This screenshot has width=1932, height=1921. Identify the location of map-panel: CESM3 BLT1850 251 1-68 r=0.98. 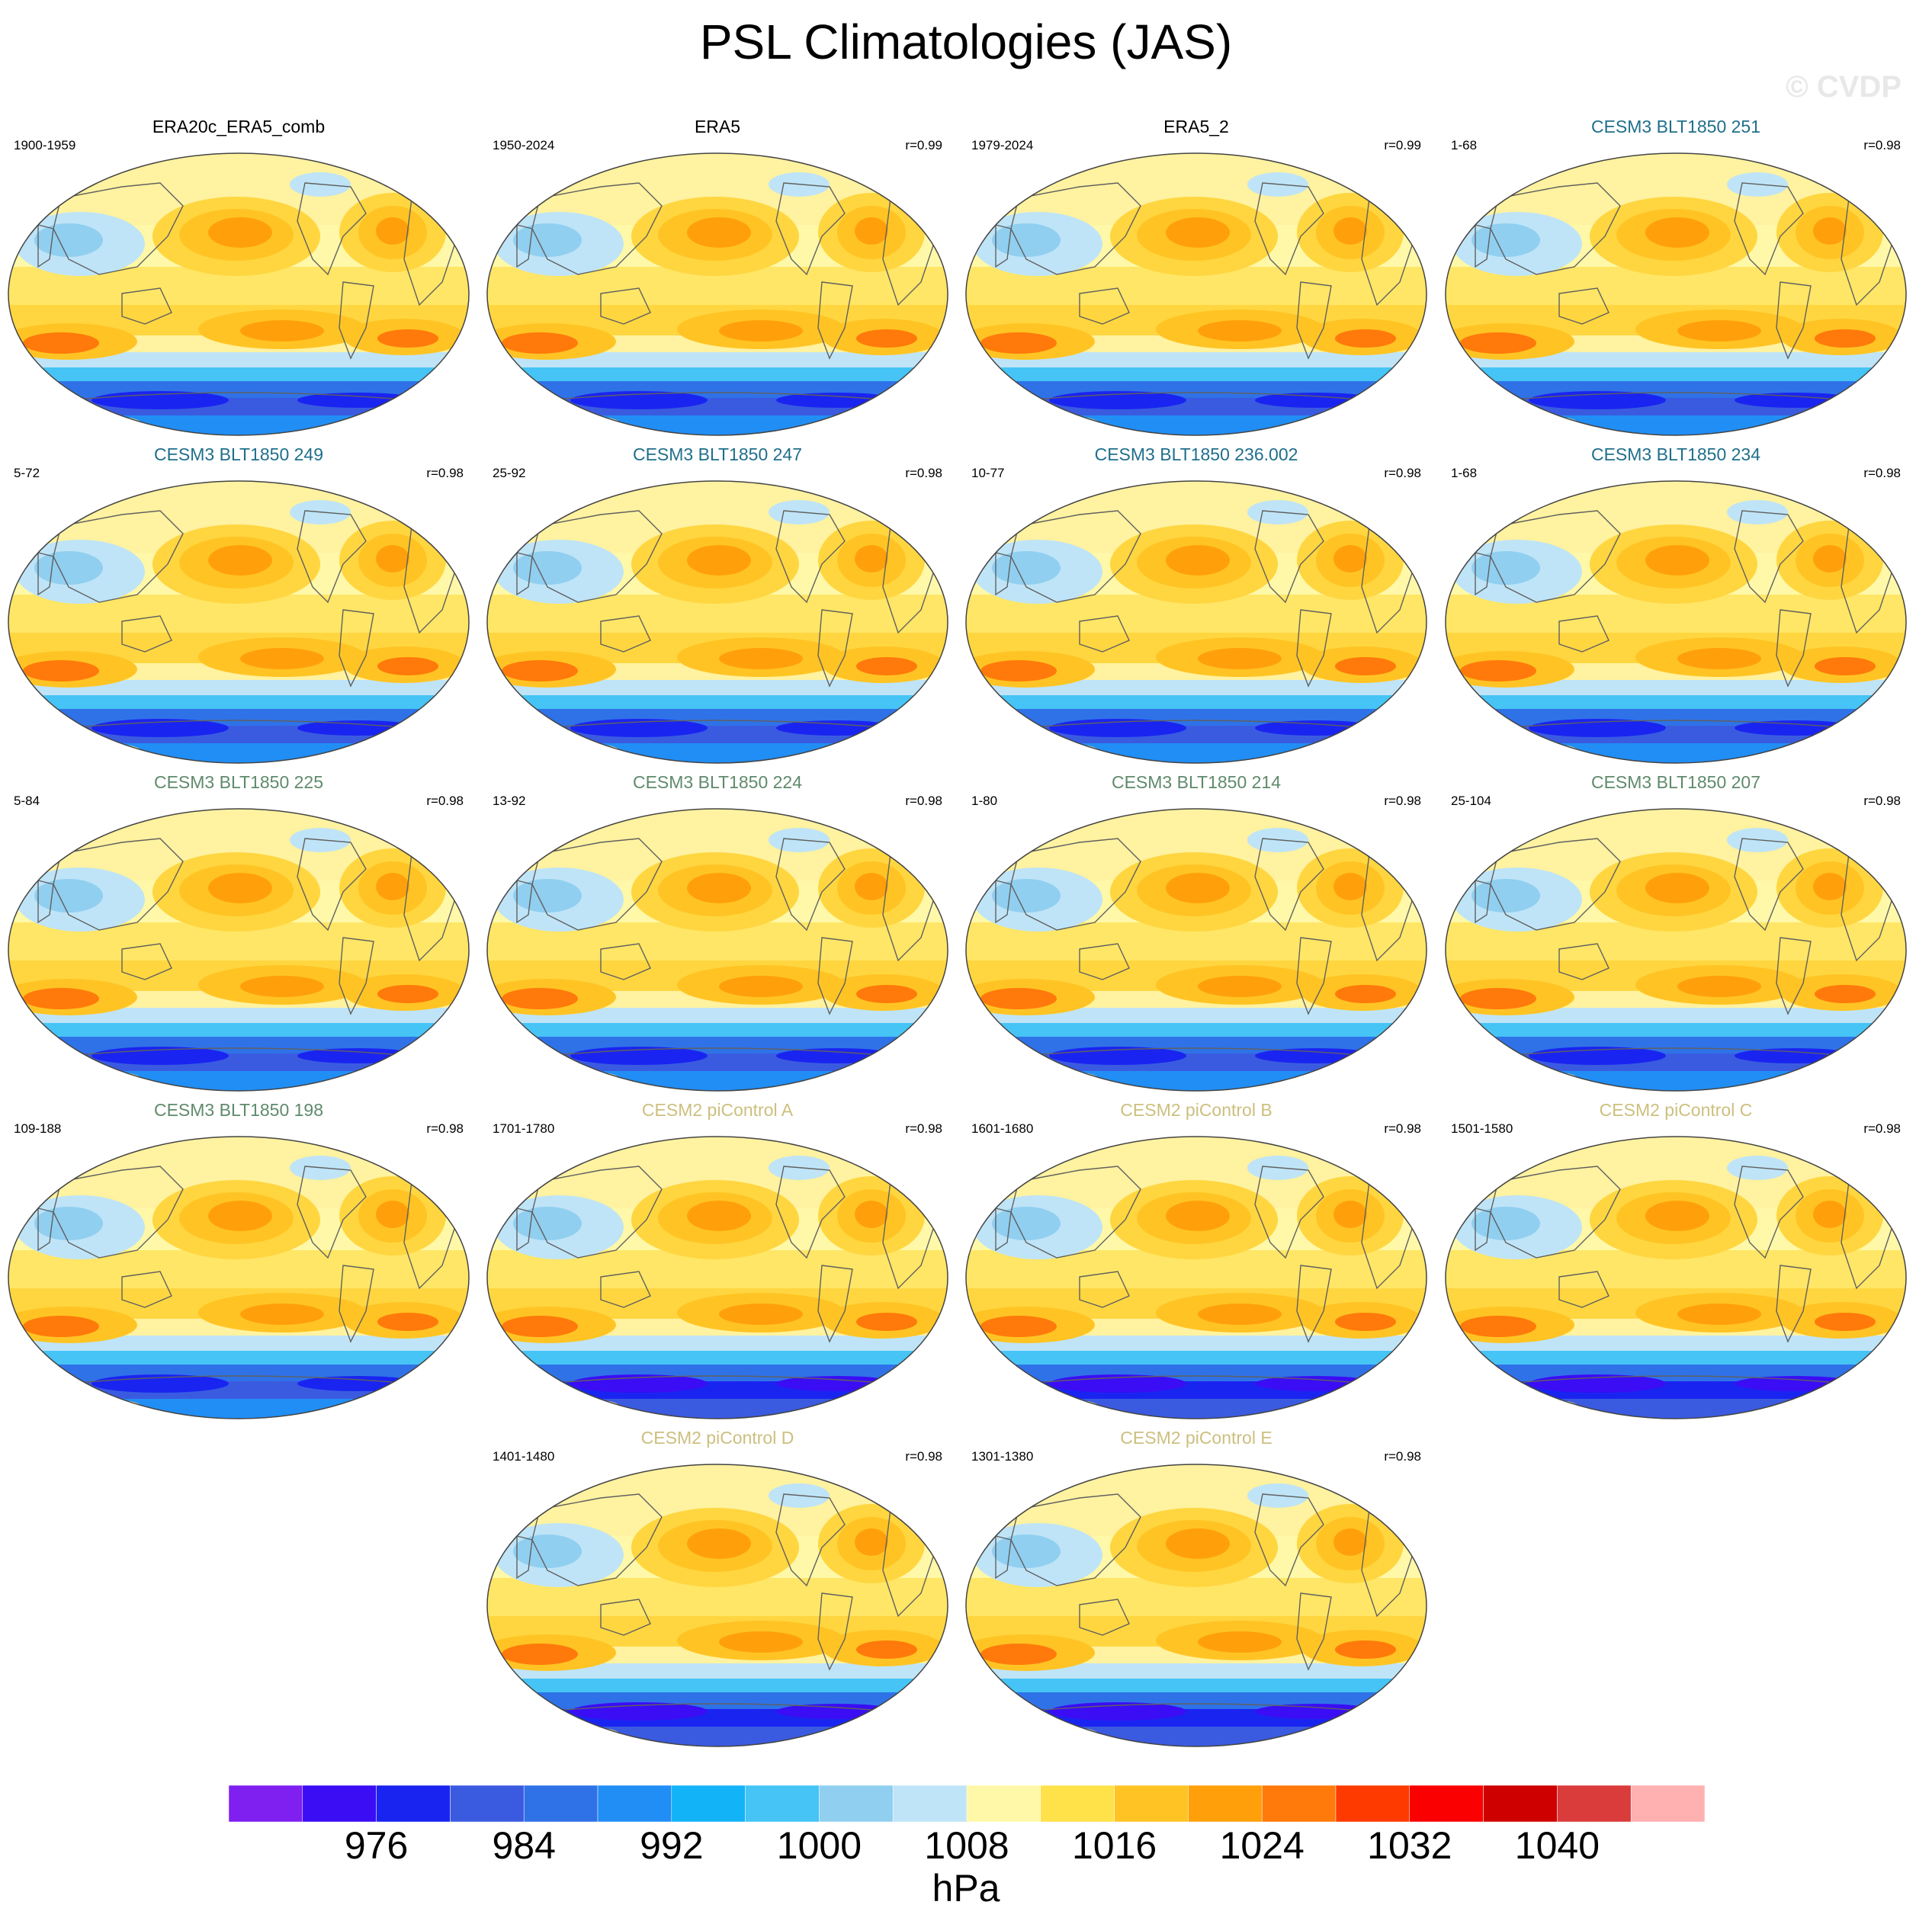
(1676, 278).